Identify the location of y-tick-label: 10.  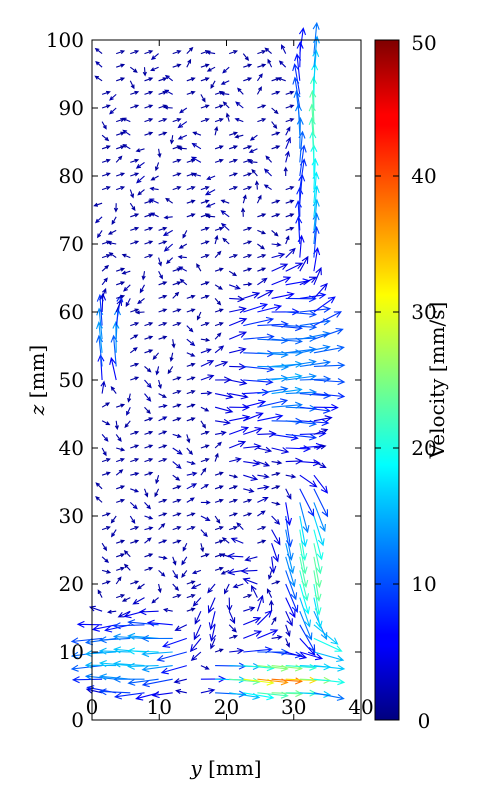
(71, 652).